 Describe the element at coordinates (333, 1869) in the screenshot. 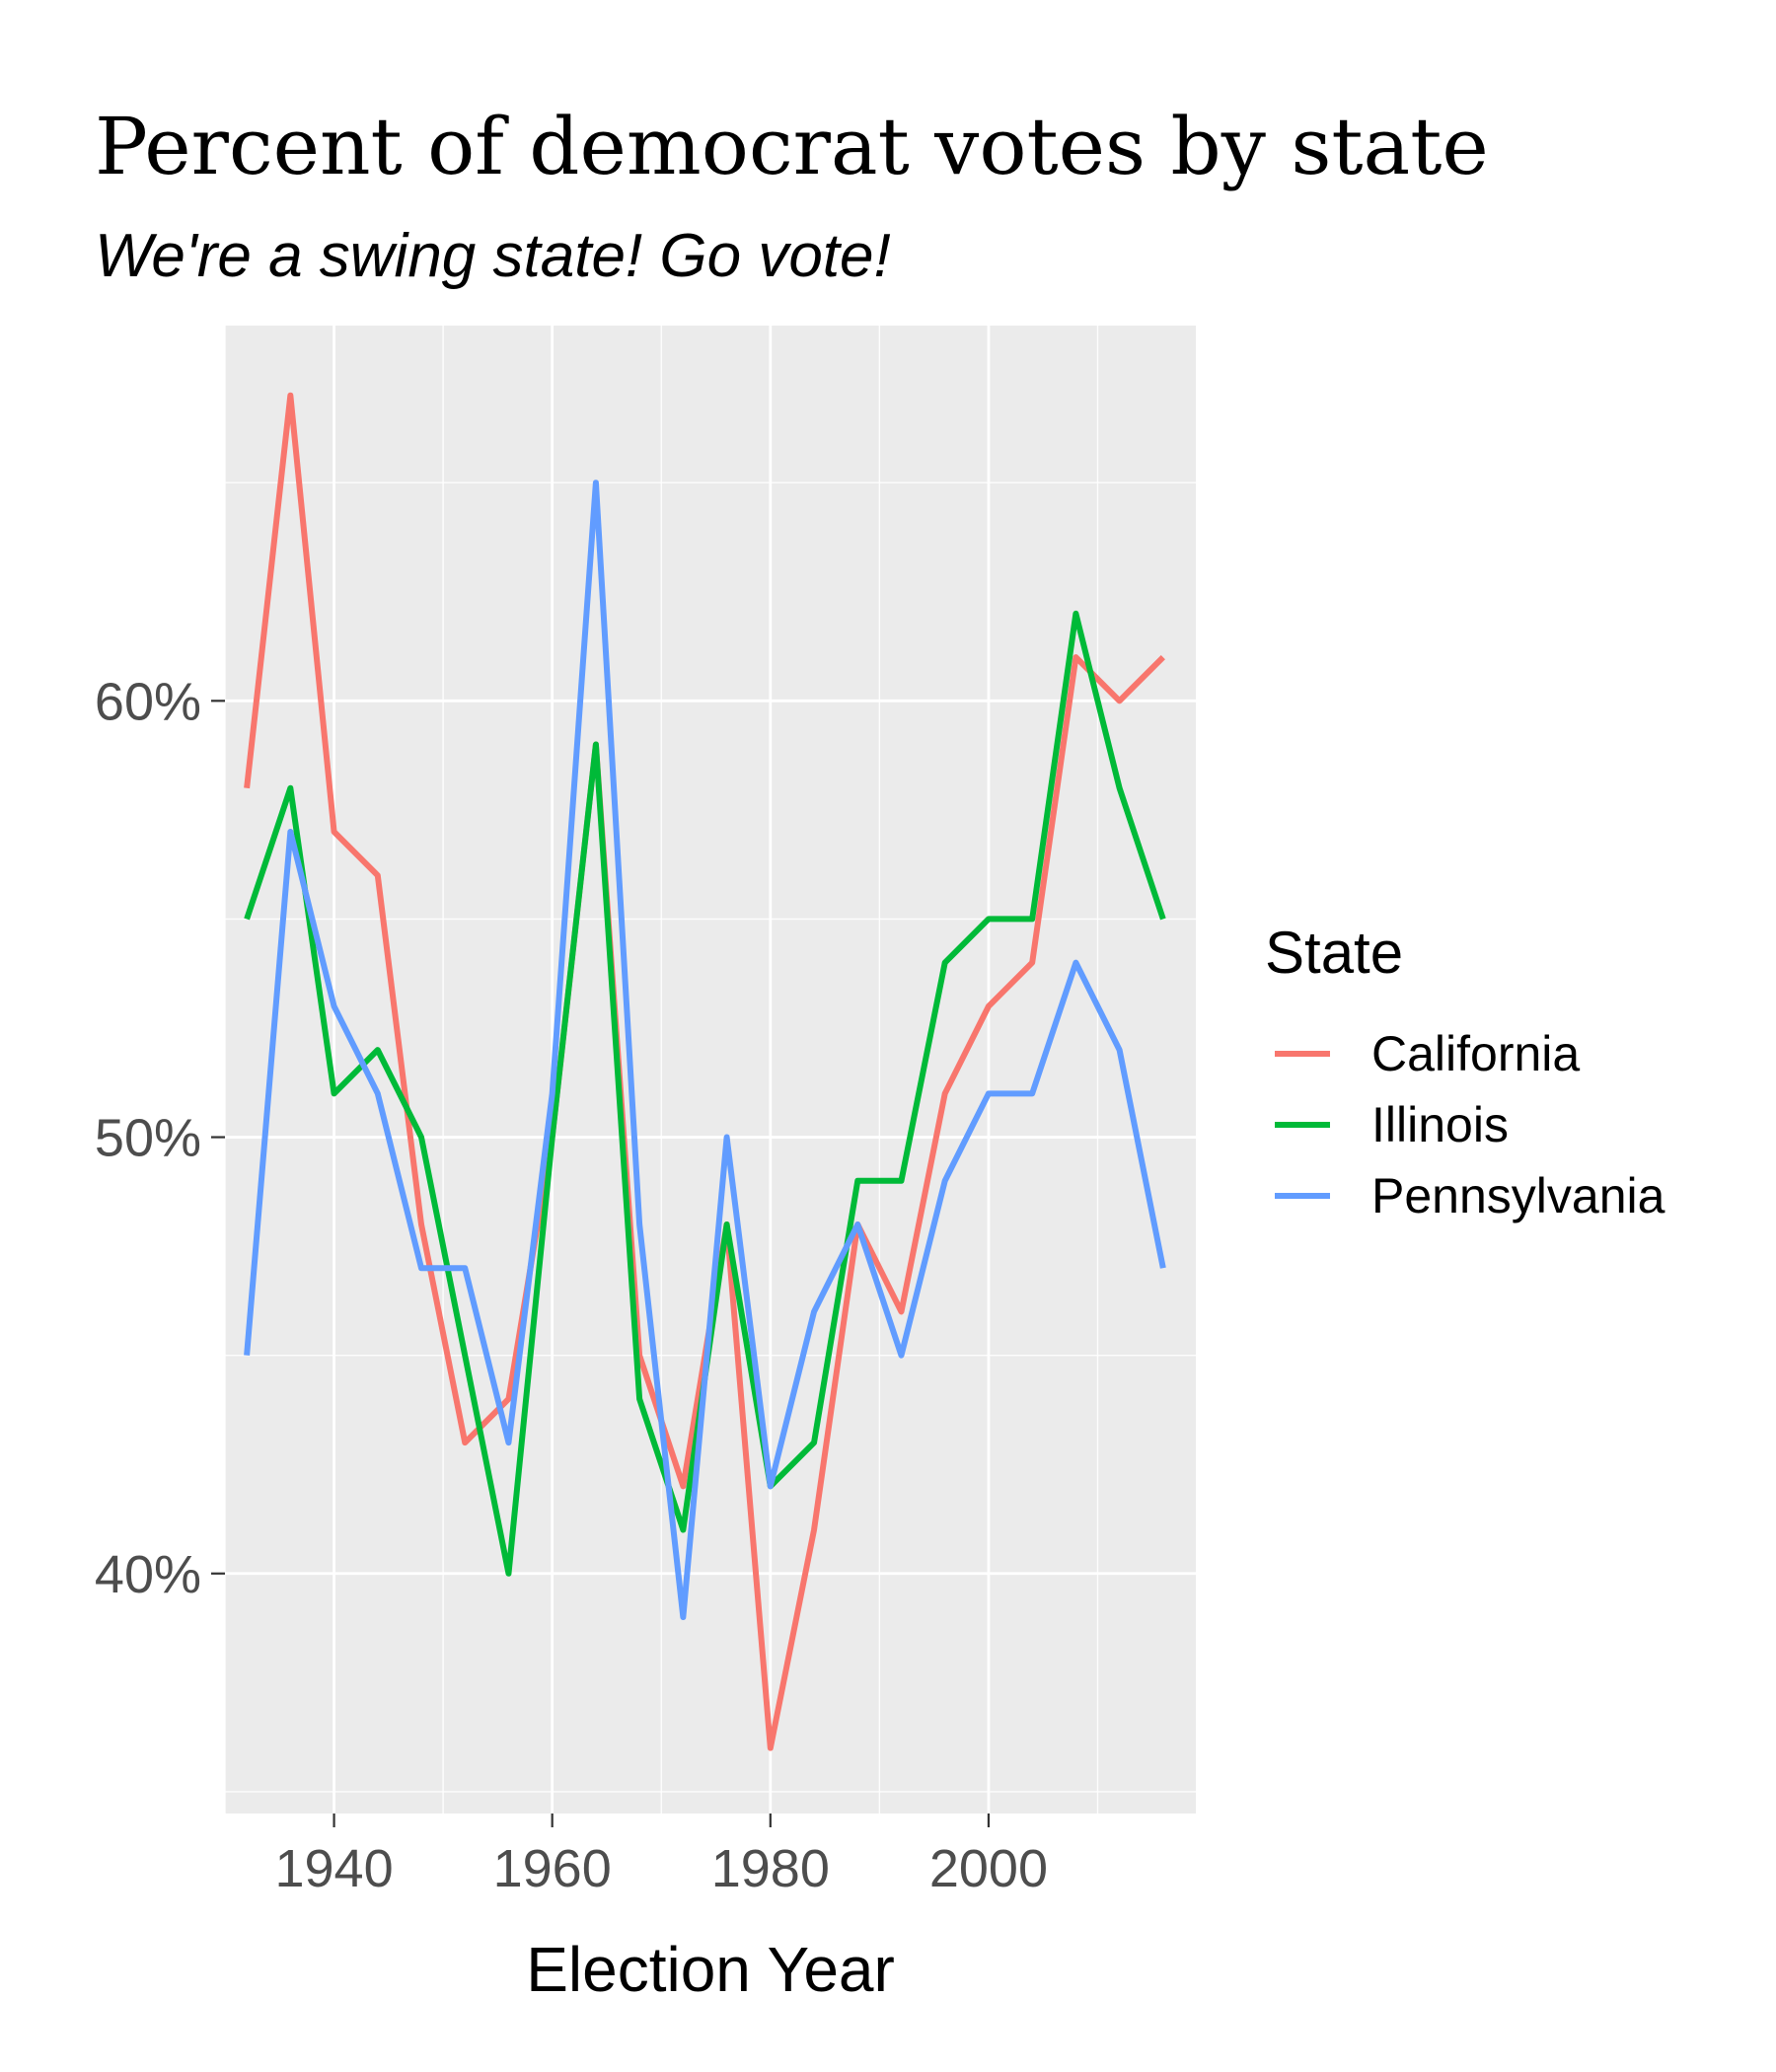

I see `x-tick-label-0: 1940` at that location.